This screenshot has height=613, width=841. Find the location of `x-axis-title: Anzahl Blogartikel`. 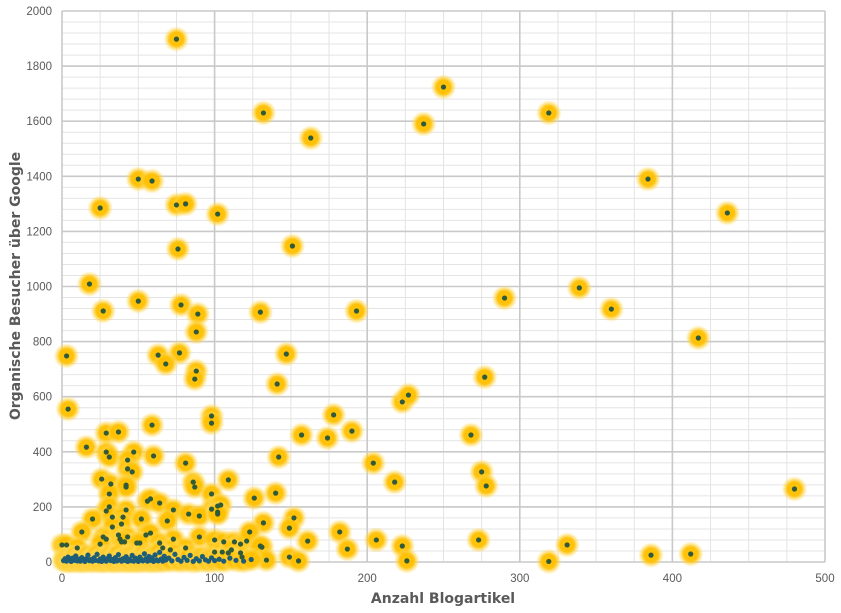

x-axis-title: Anzahl Blogartikel is located at coordinates (443, 599).